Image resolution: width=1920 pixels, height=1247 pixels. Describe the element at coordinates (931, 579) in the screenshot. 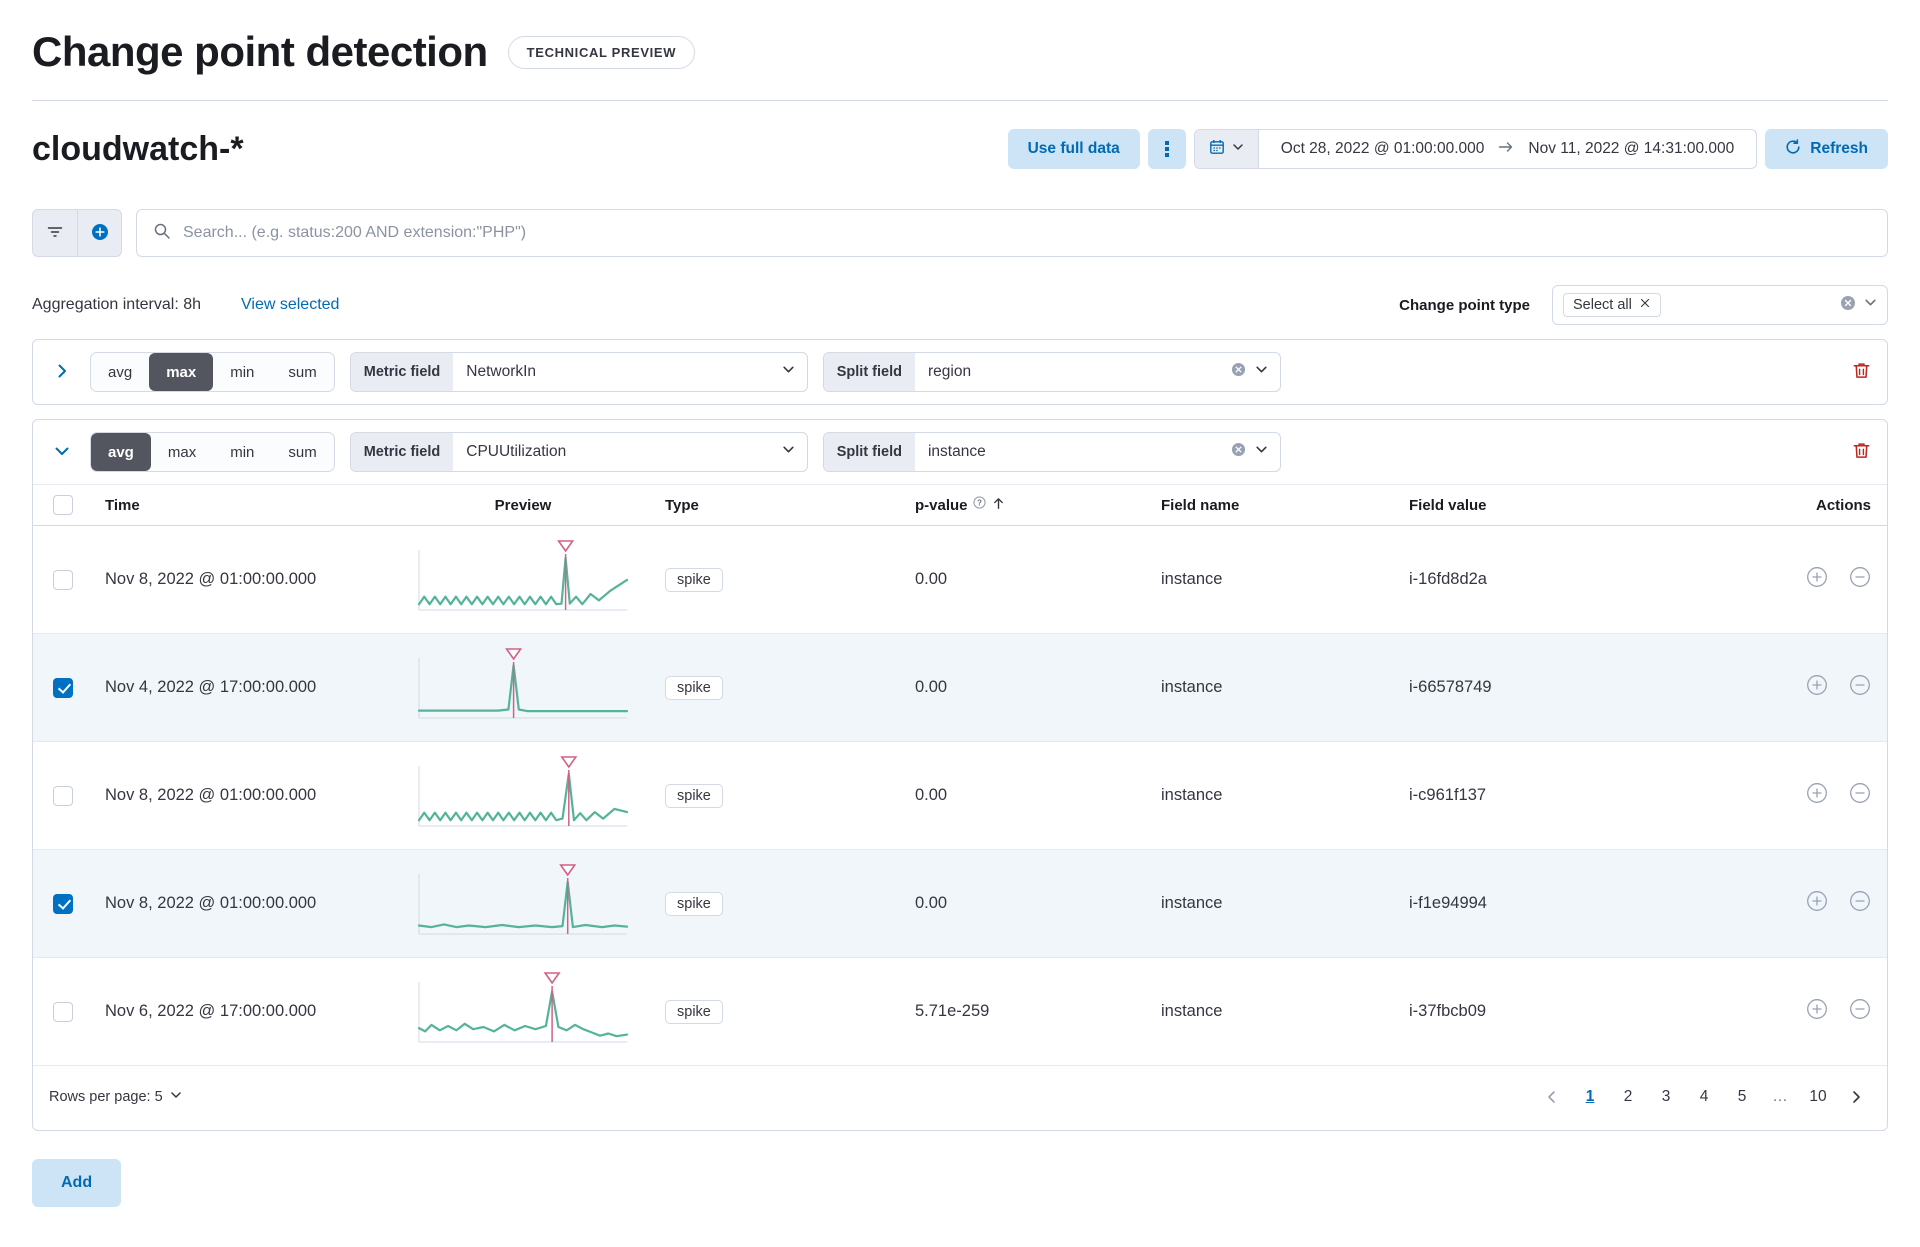

I see `row-p-value: 0.00` at that location.